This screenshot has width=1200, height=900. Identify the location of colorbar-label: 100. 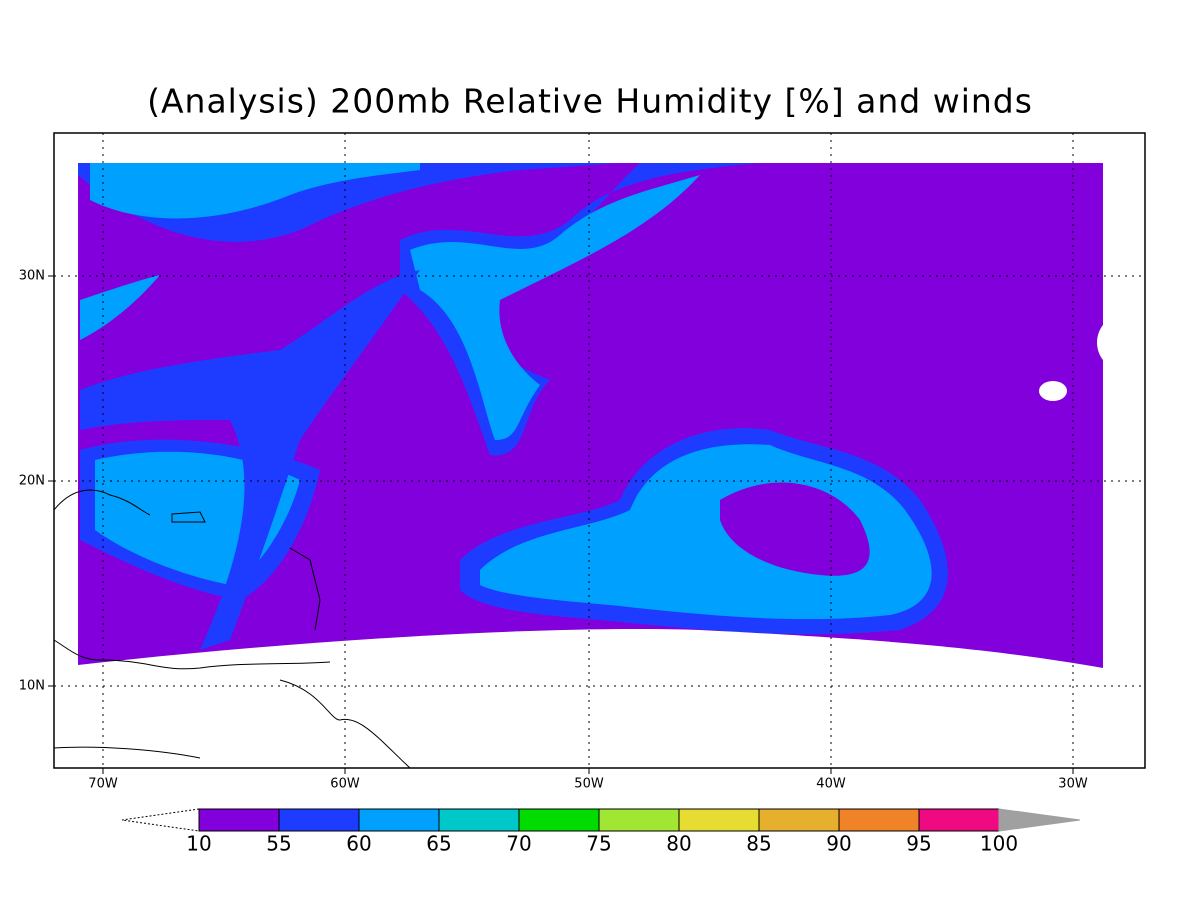
(999, 844).